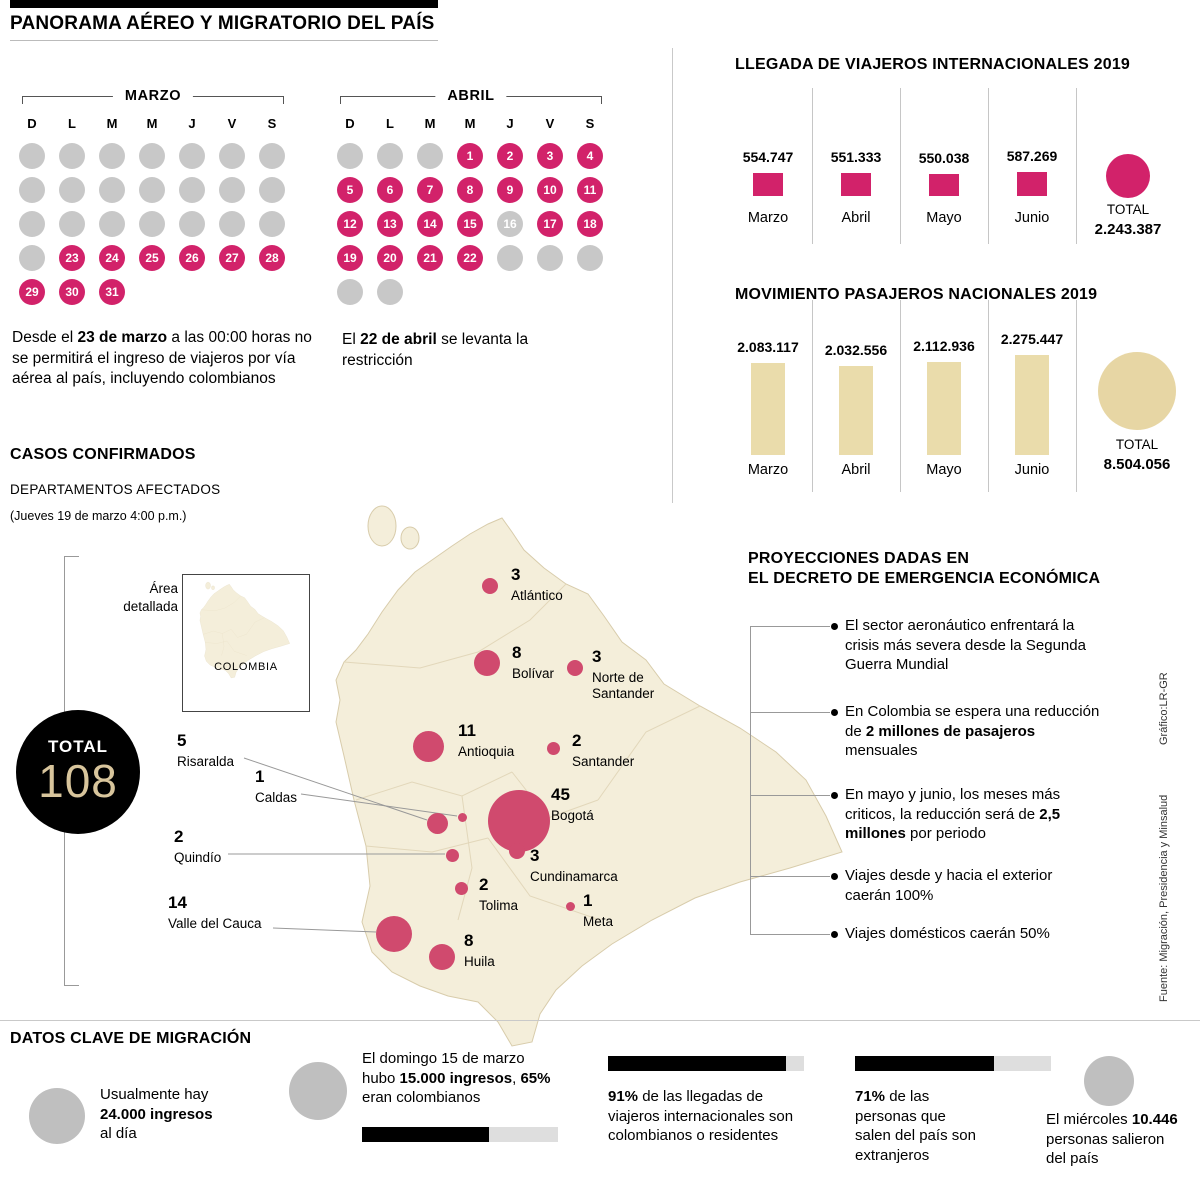 Image resolution: width=1200 pixels, height=1193 pixels. I want to click on international-total-circle, so click(1128, 176).